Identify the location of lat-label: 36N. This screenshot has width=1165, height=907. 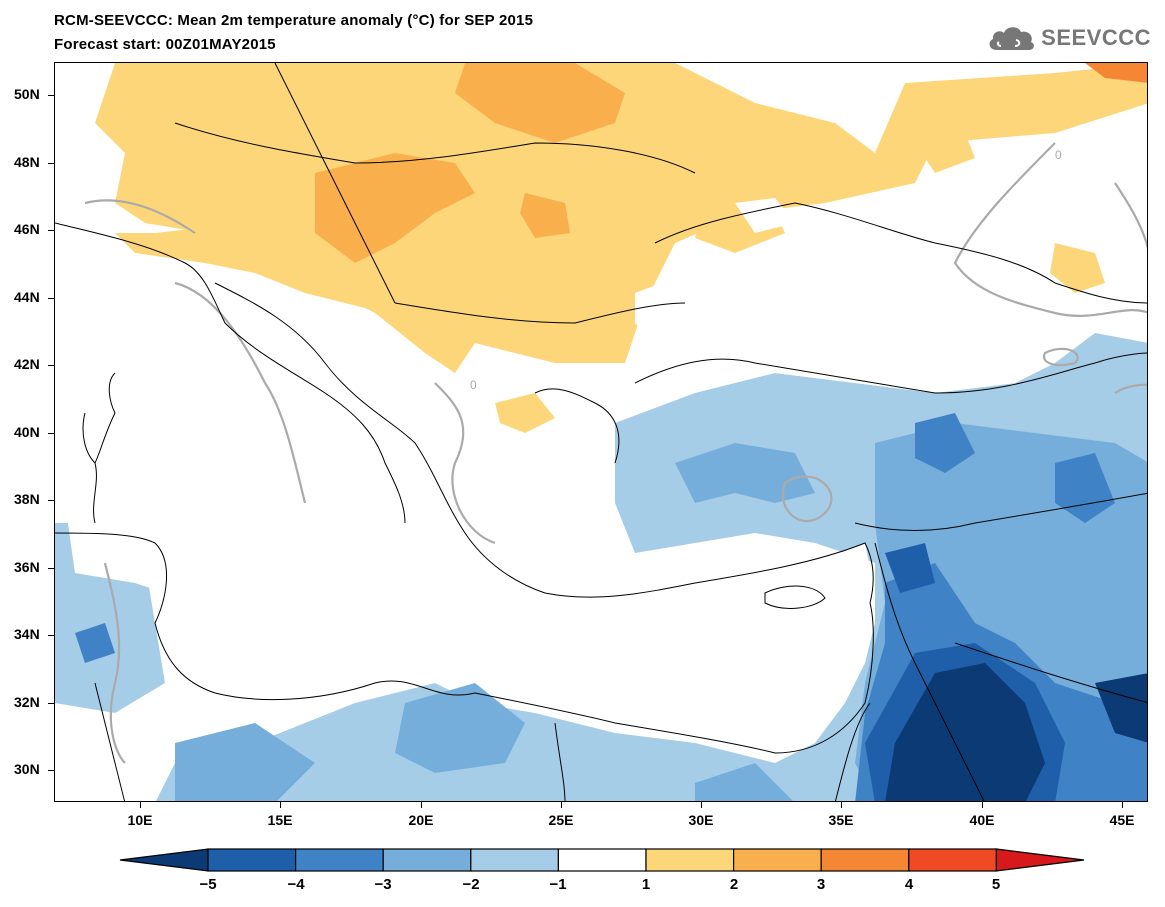
(27, 567).